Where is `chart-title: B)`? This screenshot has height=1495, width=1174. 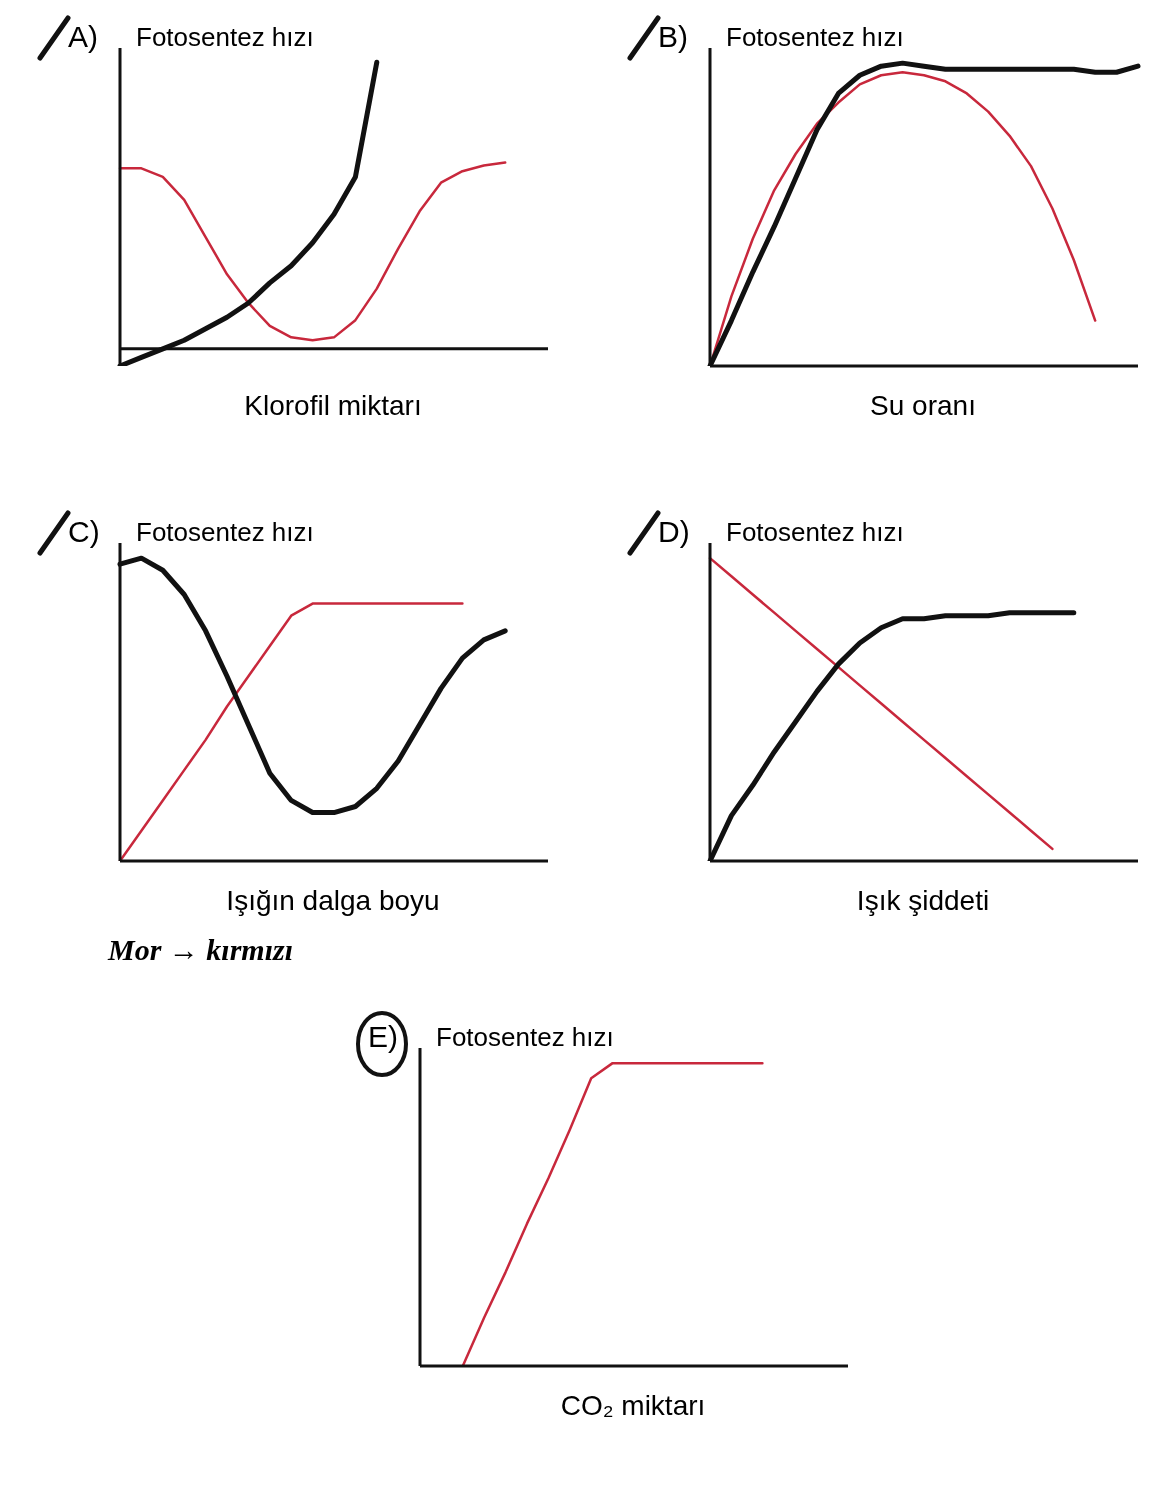
chart-title: B) is located at coordinates (673, 37).